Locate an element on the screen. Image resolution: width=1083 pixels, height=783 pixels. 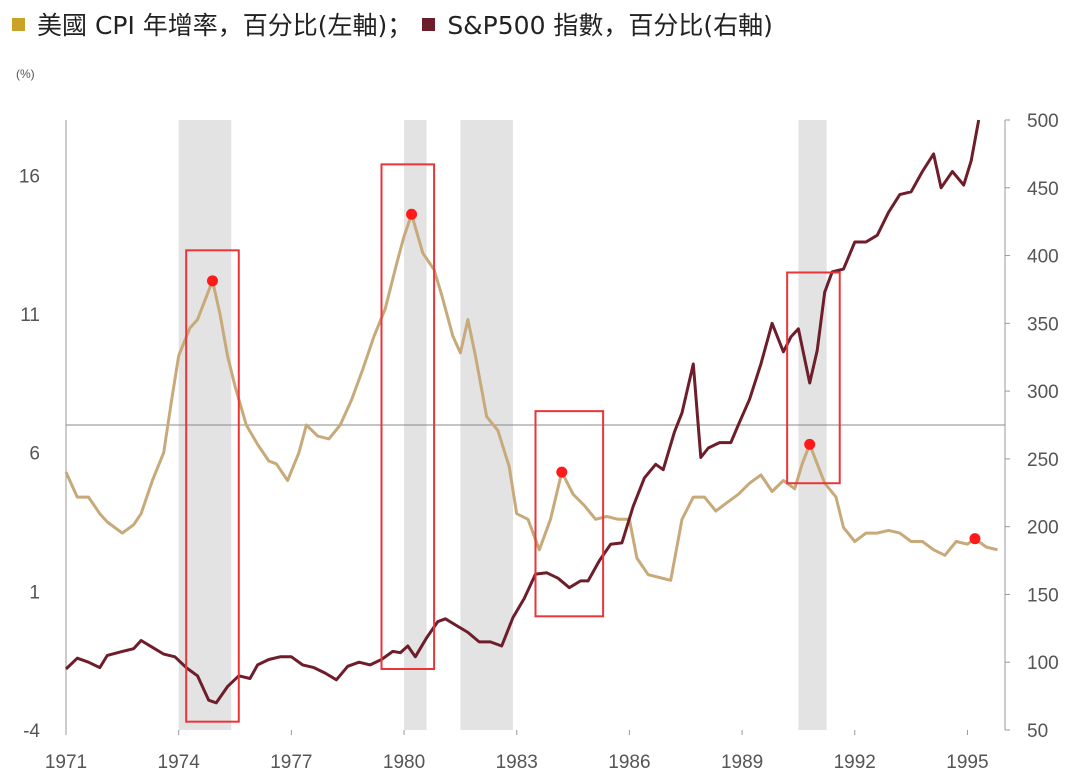
x-tick-label: 1980 is located at coordinates (404, 762).